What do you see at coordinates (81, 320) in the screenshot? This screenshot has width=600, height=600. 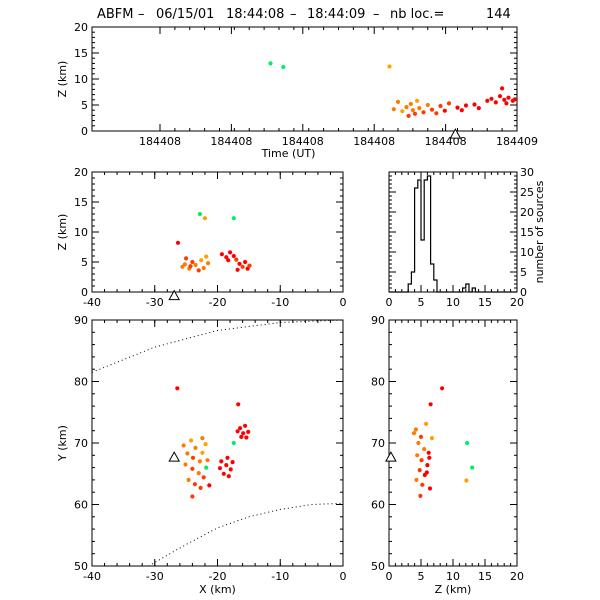 I see `x-y-ytick-label: 90` at bounding box center [81, 320].